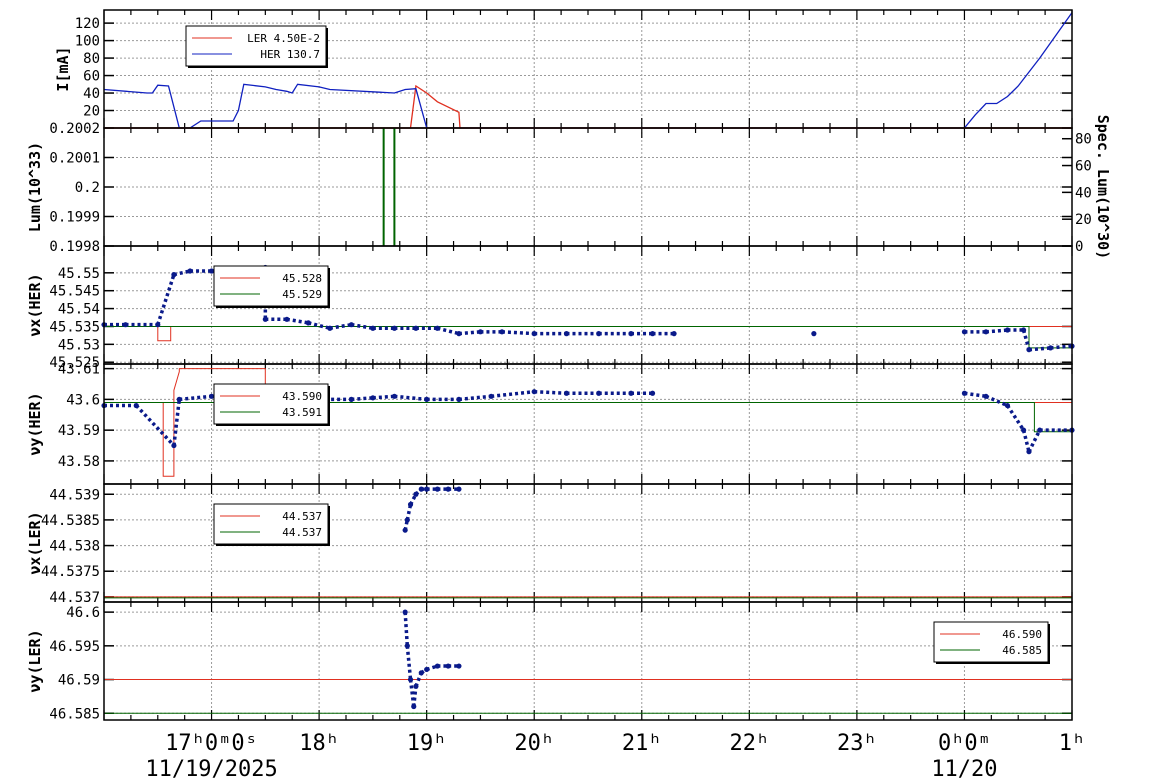 Image resolution: width=1154 pixels, height=782 pixels. What do you see at coordinates (749, 743) in the screenshot?
I see `x-tick-label: 22ʰ` at bounding box center [749, 743].